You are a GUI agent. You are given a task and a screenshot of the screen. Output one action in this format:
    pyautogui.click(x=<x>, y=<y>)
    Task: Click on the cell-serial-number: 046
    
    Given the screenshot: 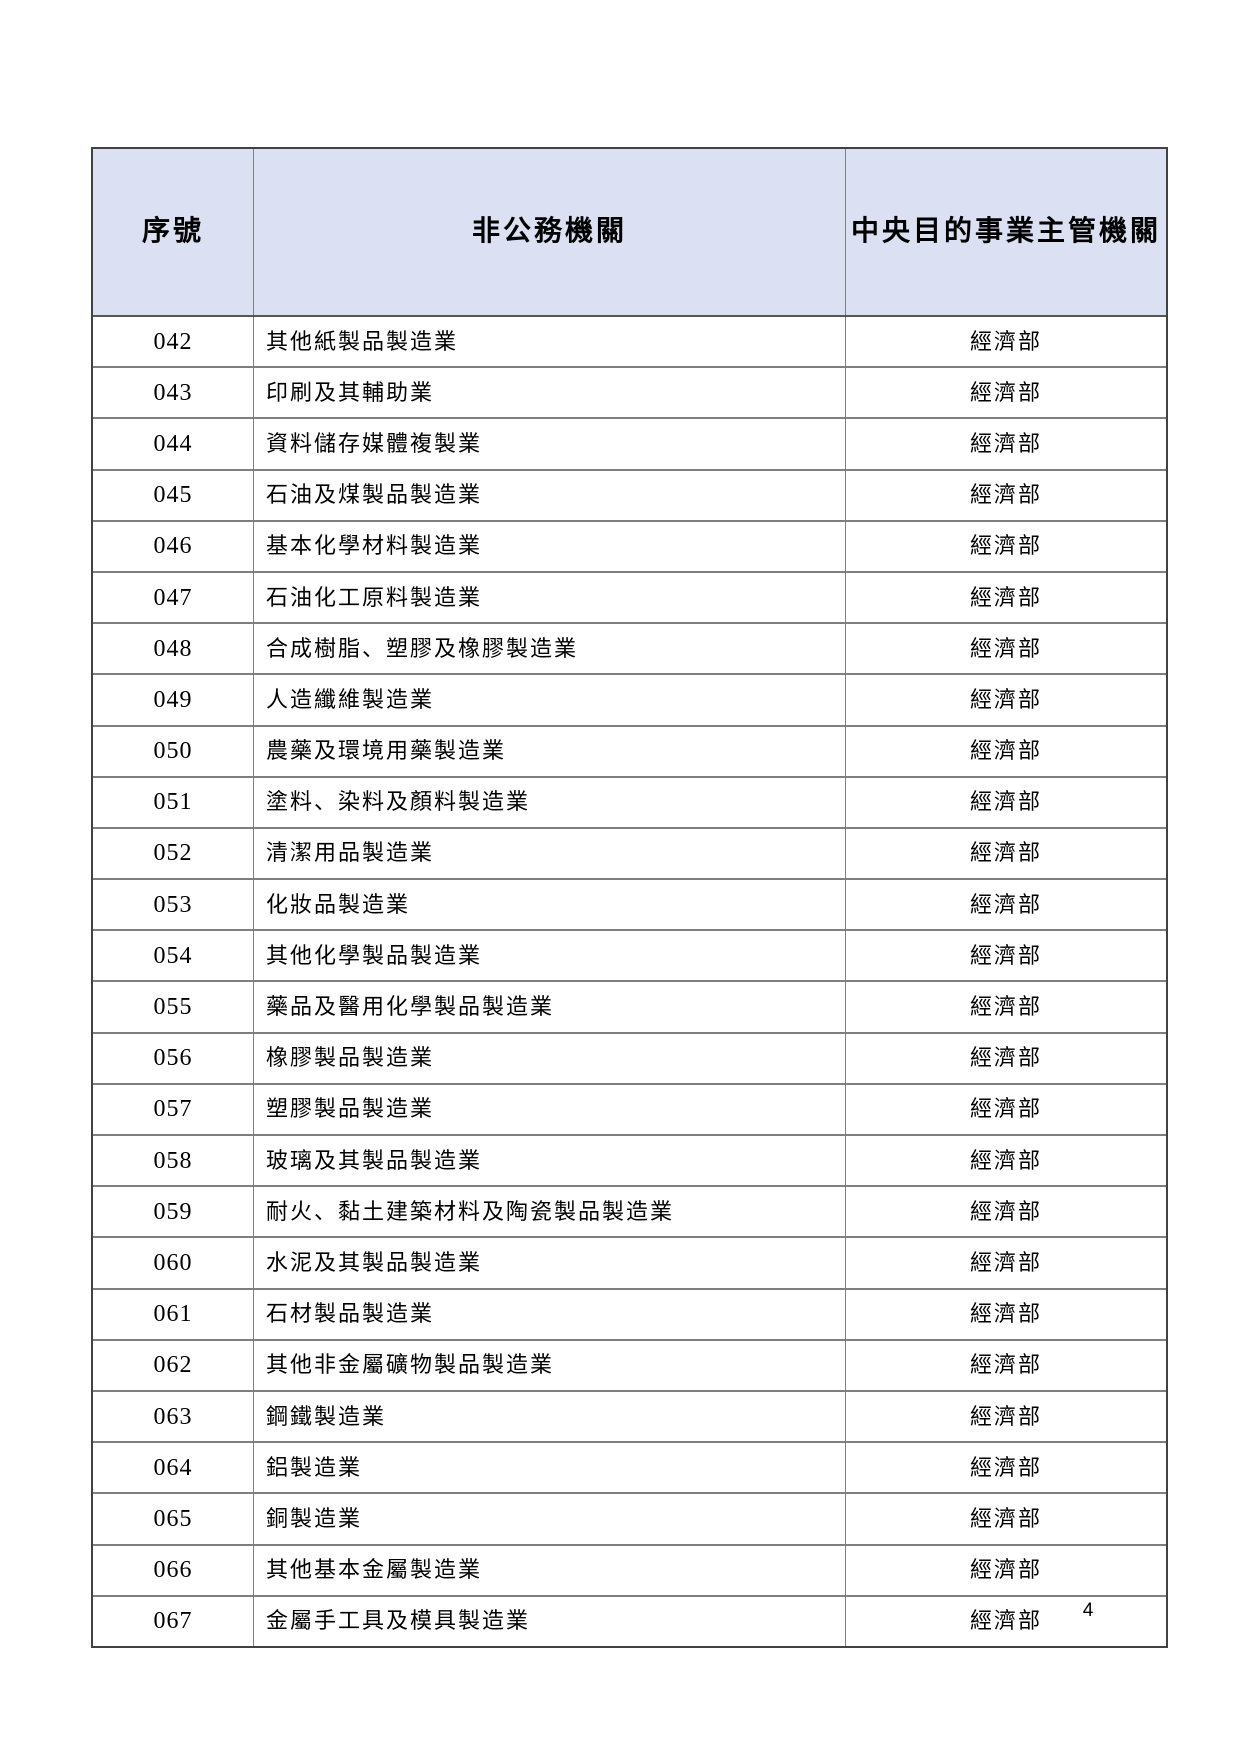 What is the action you would take?
    pyautogui.click(x=173, y=546)
    